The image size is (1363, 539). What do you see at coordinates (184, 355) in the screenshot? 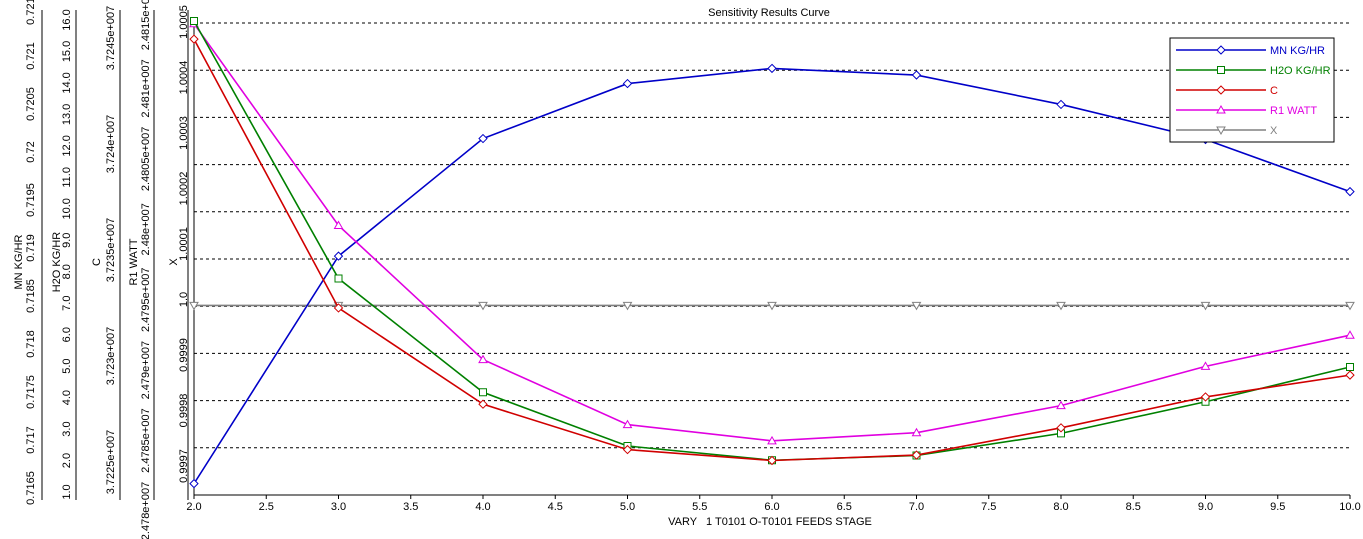
I see `x-tick-label: 0.9999` at bounding box center [184, 355].